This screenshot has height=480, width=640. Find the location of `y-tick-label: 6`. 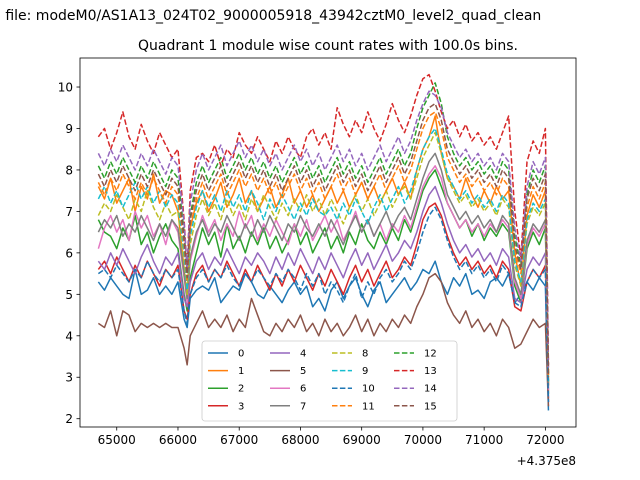

y-tick-label: 6 is located at coordinates (69, 253).